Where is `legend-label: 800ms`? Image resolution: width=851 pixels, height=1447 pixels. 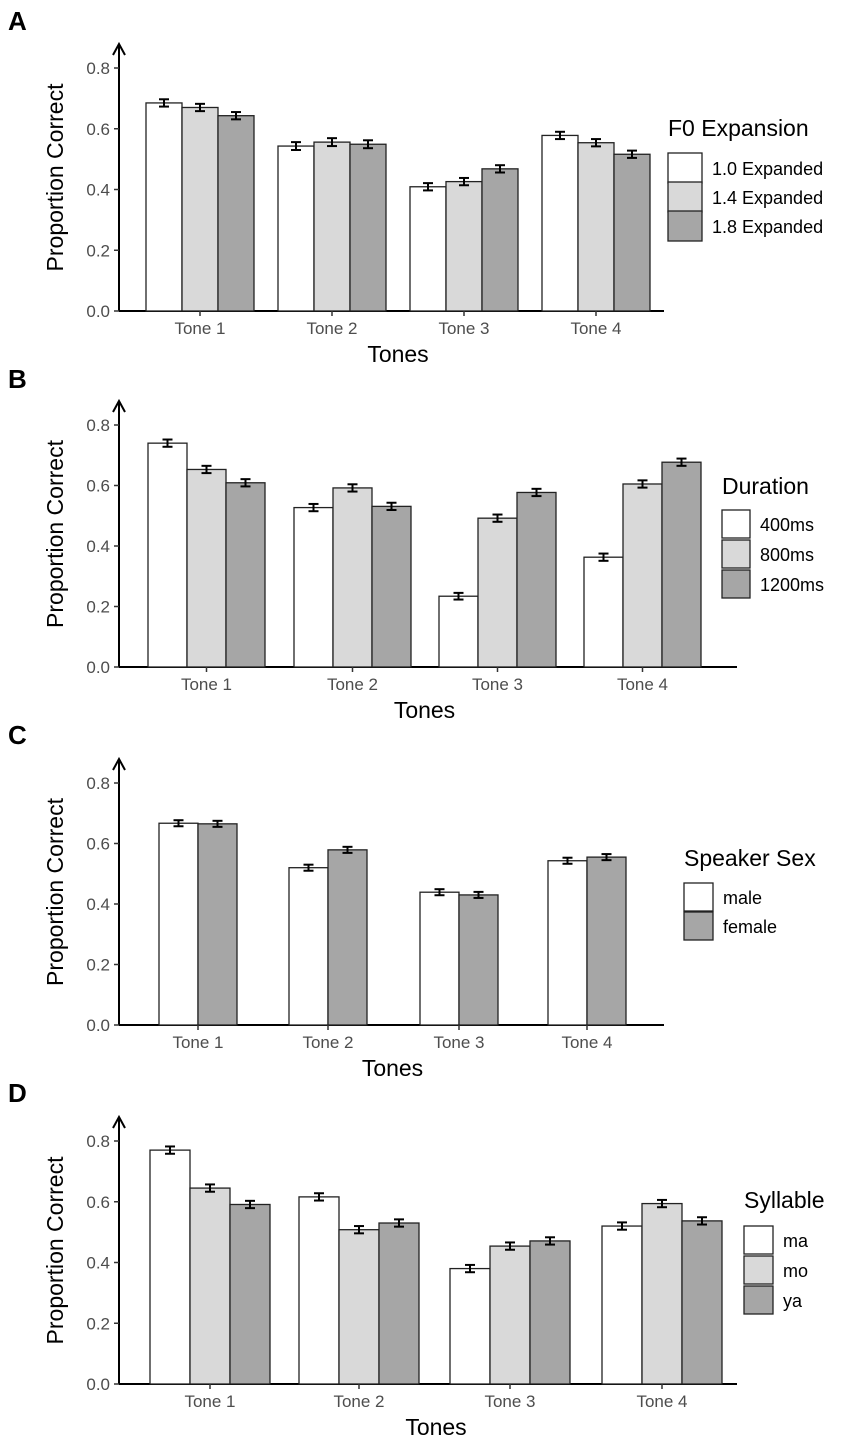 legend-label: 800ms is located at coordinates (787, 555).